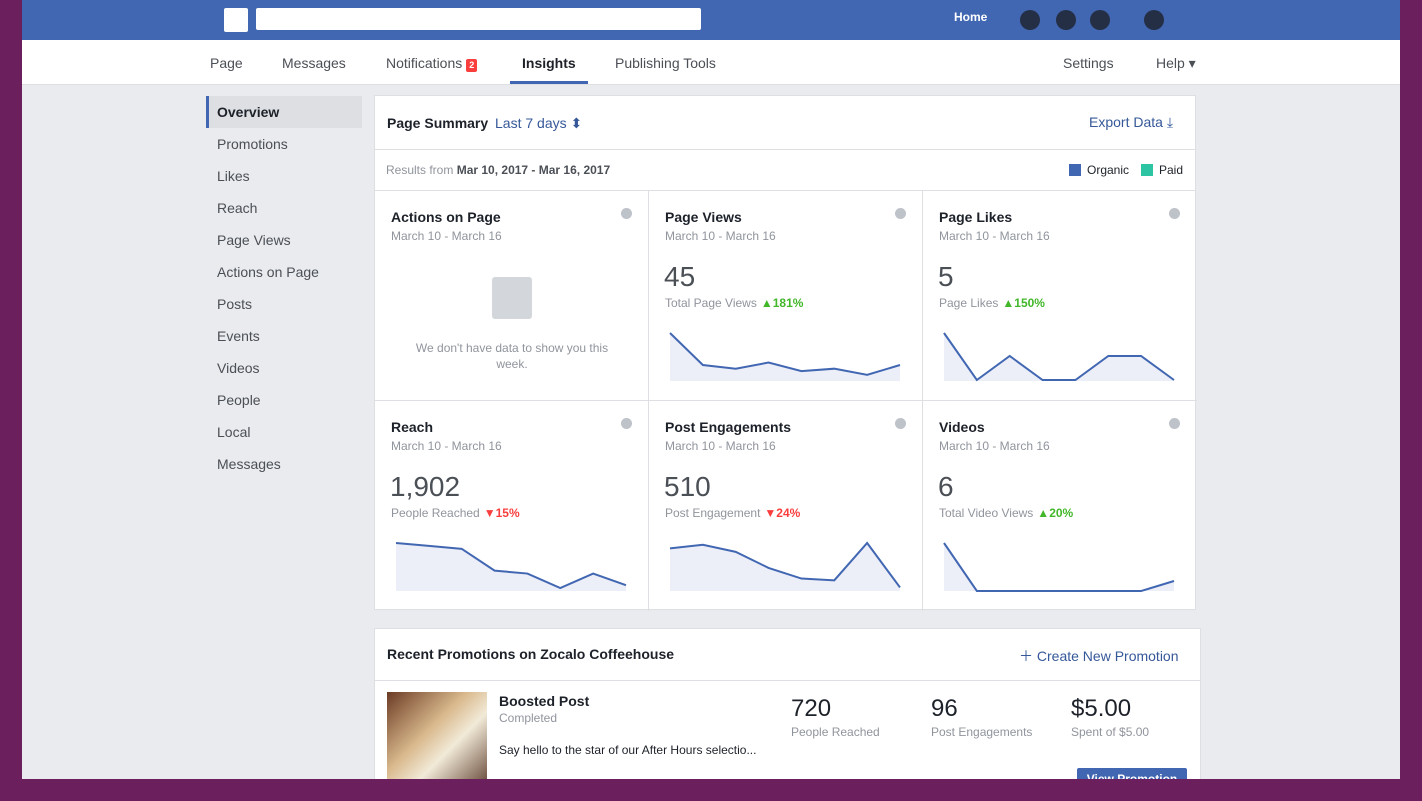  What do you see at coordinates (976, 217) in the screenshot?
I see `card-title: Page Likes` at bounding box center [976, 217].